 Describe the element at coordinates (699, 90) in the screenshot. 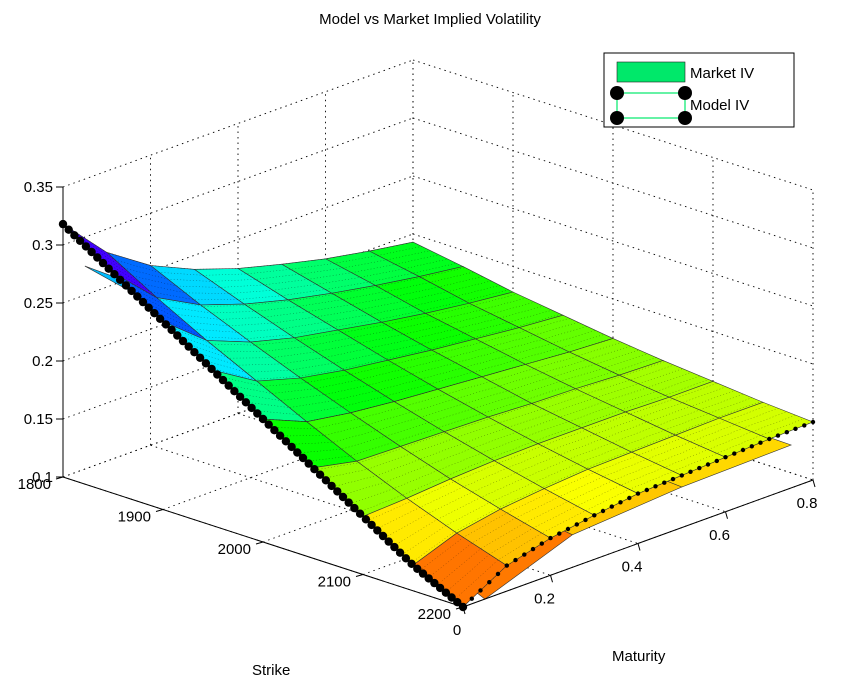

I see `legend: Market IV Model IV` at that location.